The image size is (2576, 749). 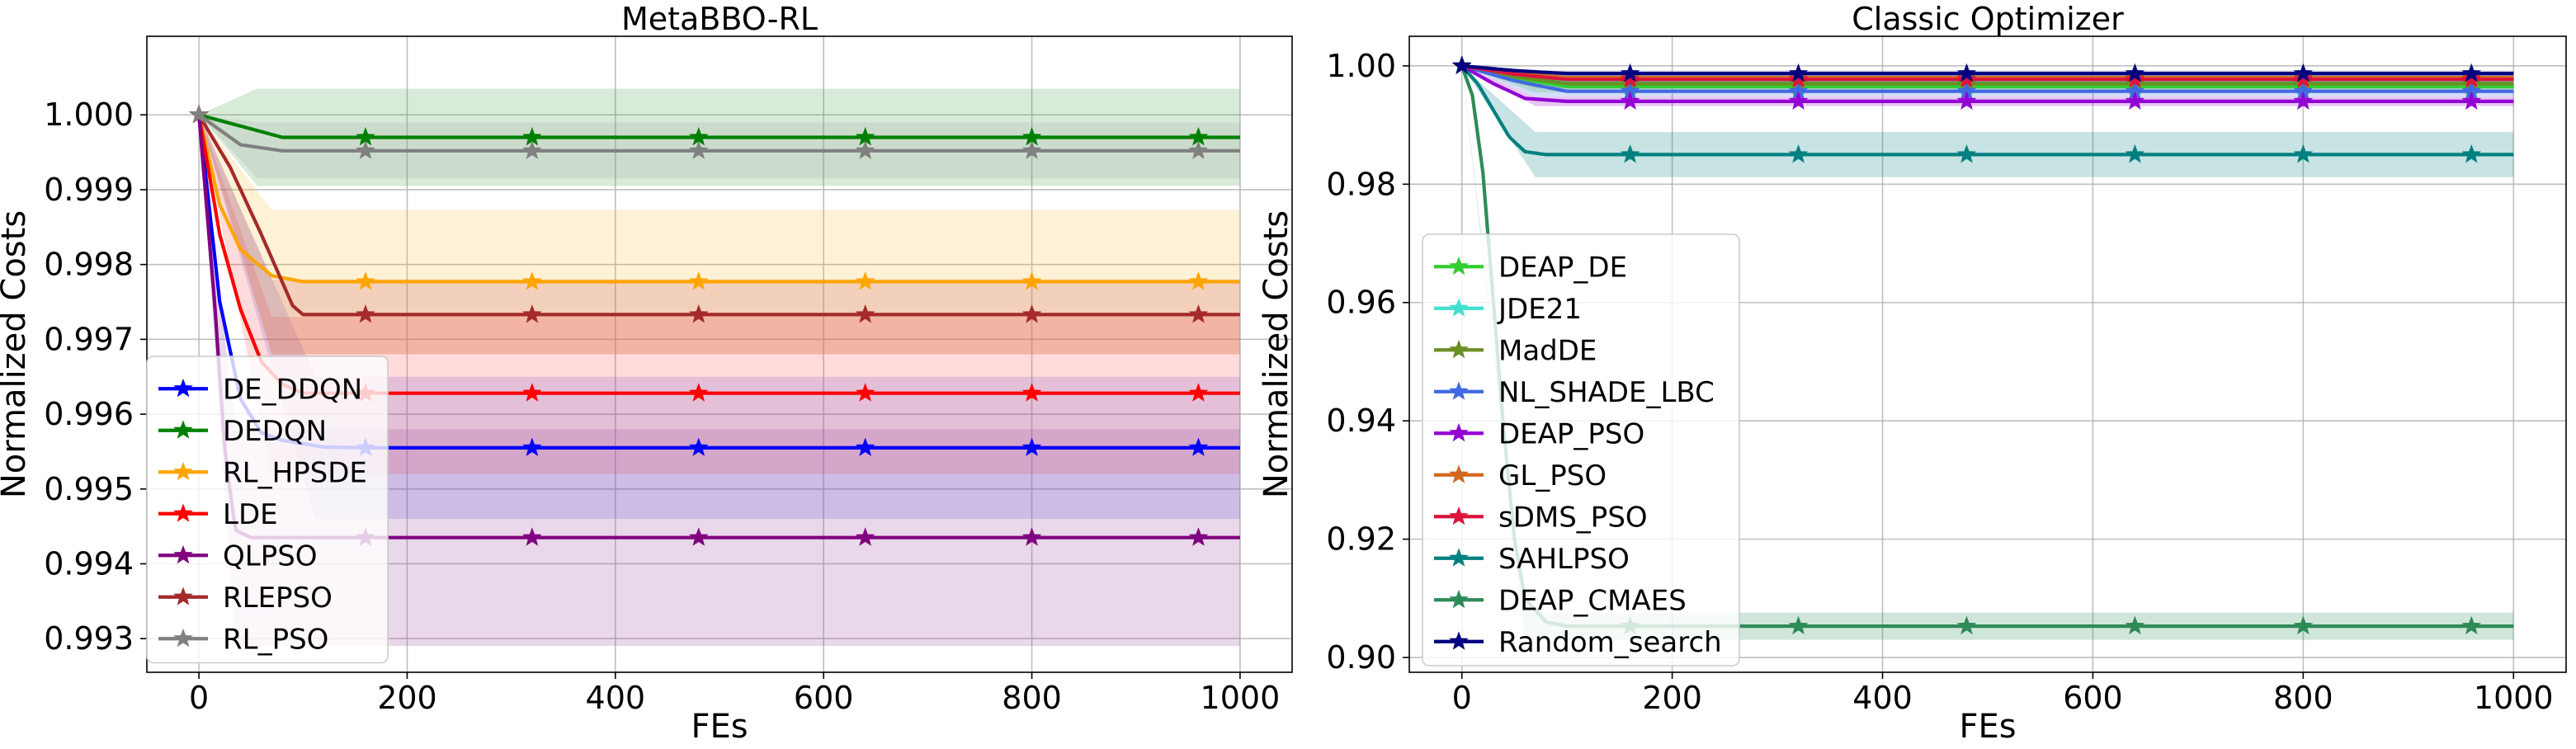 What do you see at coordinates (270, 556) in the screenshot?
I see `legend-label-qlpso: QLPSO` at bounding box center [270, 556].